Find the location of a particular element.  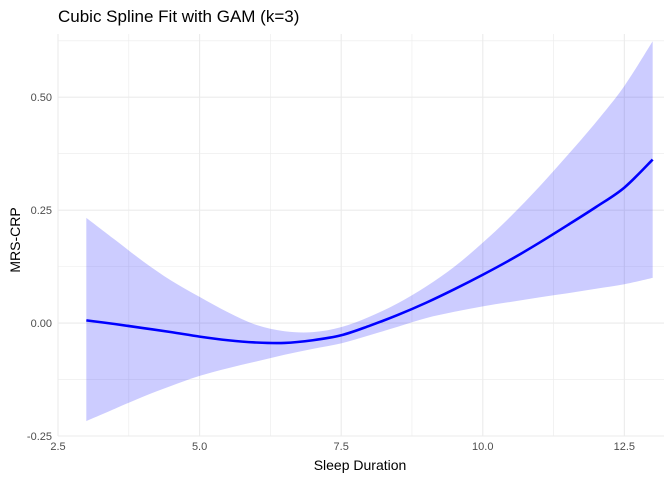

x-axis-title: Sleep Duration is located at coordinates (360, 465).